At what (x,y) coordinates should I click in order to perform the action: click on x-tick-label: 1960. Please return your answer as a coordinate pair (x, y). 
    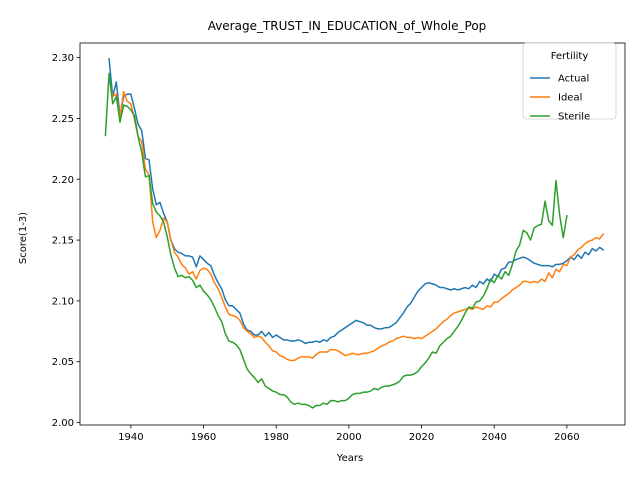
    Looking at the image, I should click on (203, 437).